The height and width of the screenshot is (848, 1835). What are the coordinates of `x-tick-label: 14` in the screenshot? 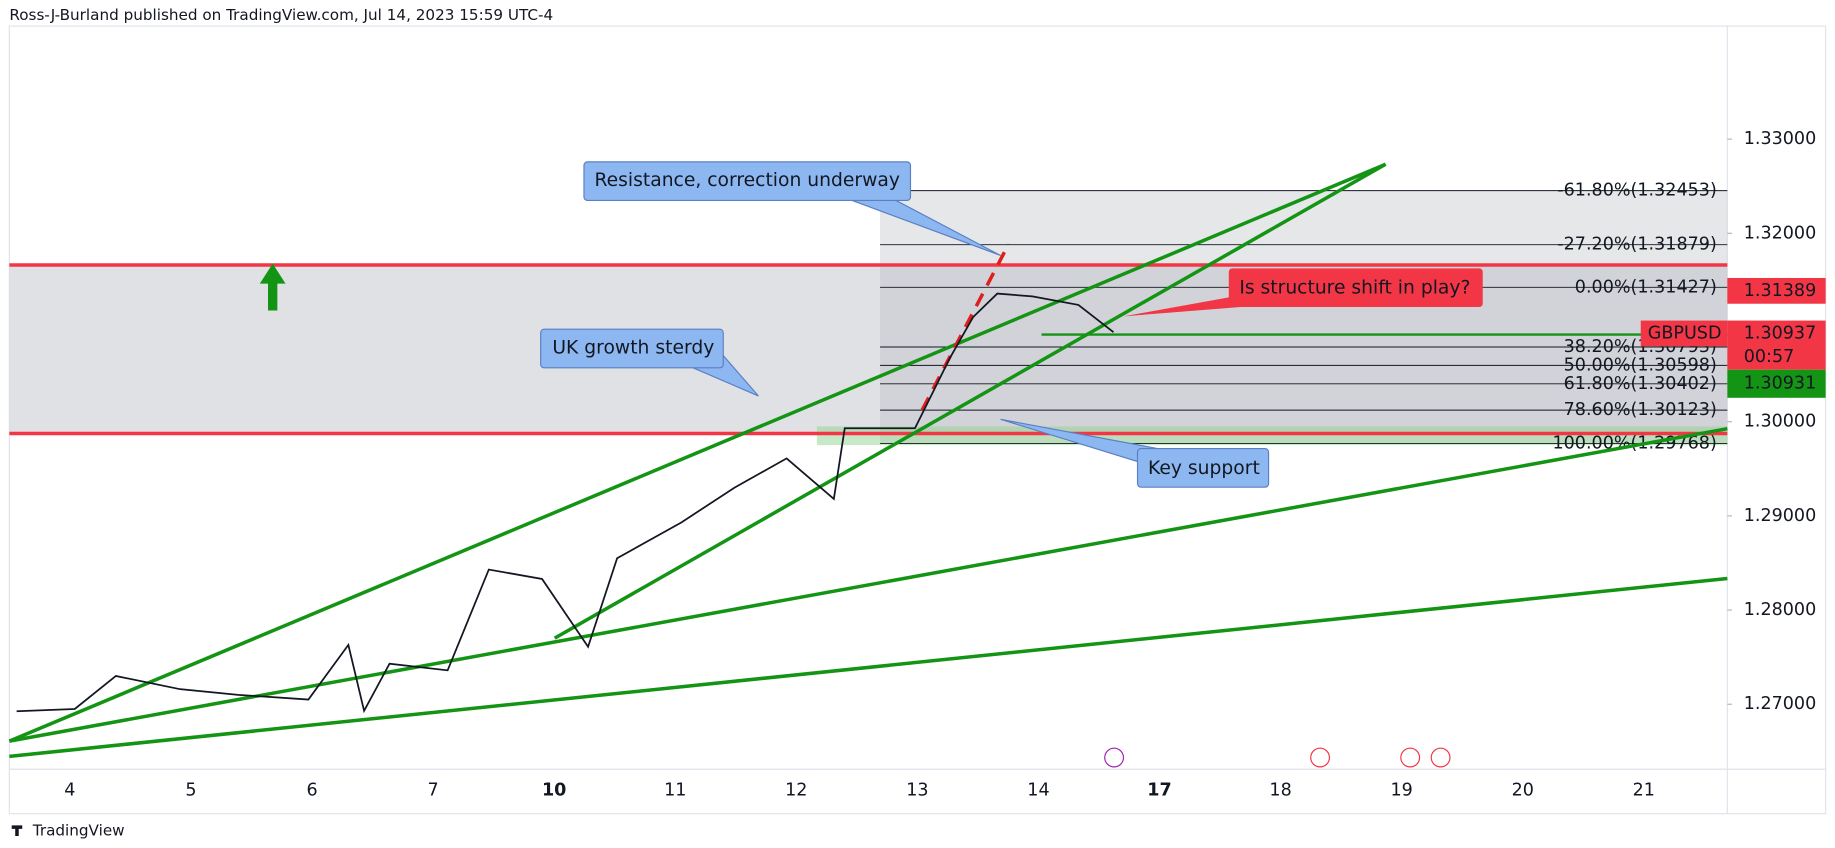 It's located at (1038, 790).